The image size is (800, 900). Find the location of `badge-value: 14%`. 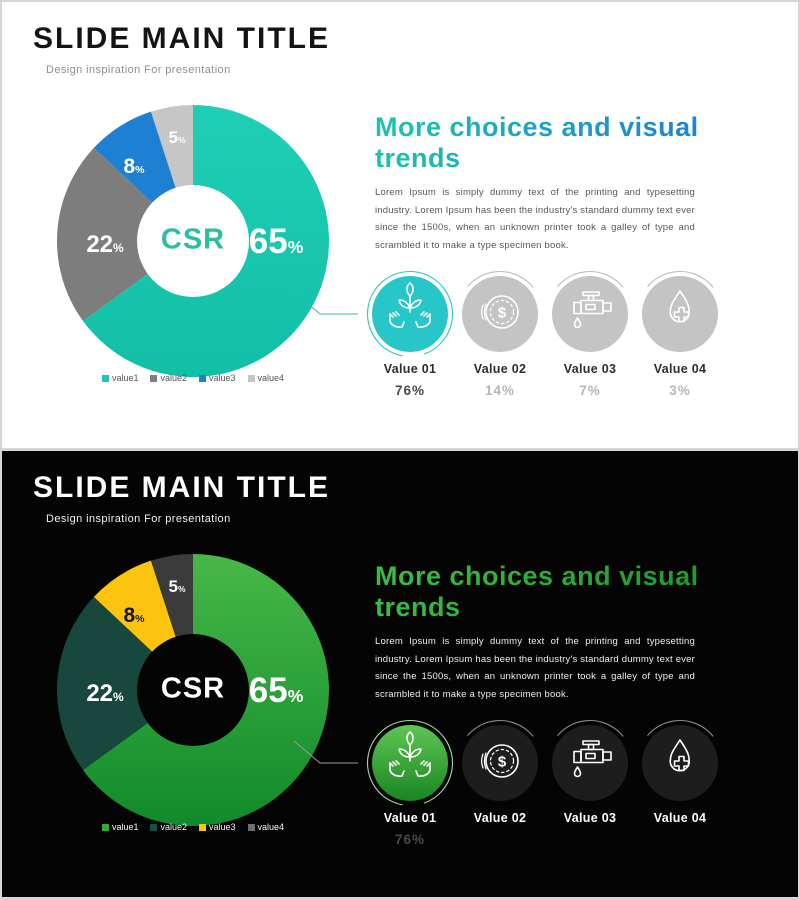

badge-value: 14% is located at coordinates (500, 390).